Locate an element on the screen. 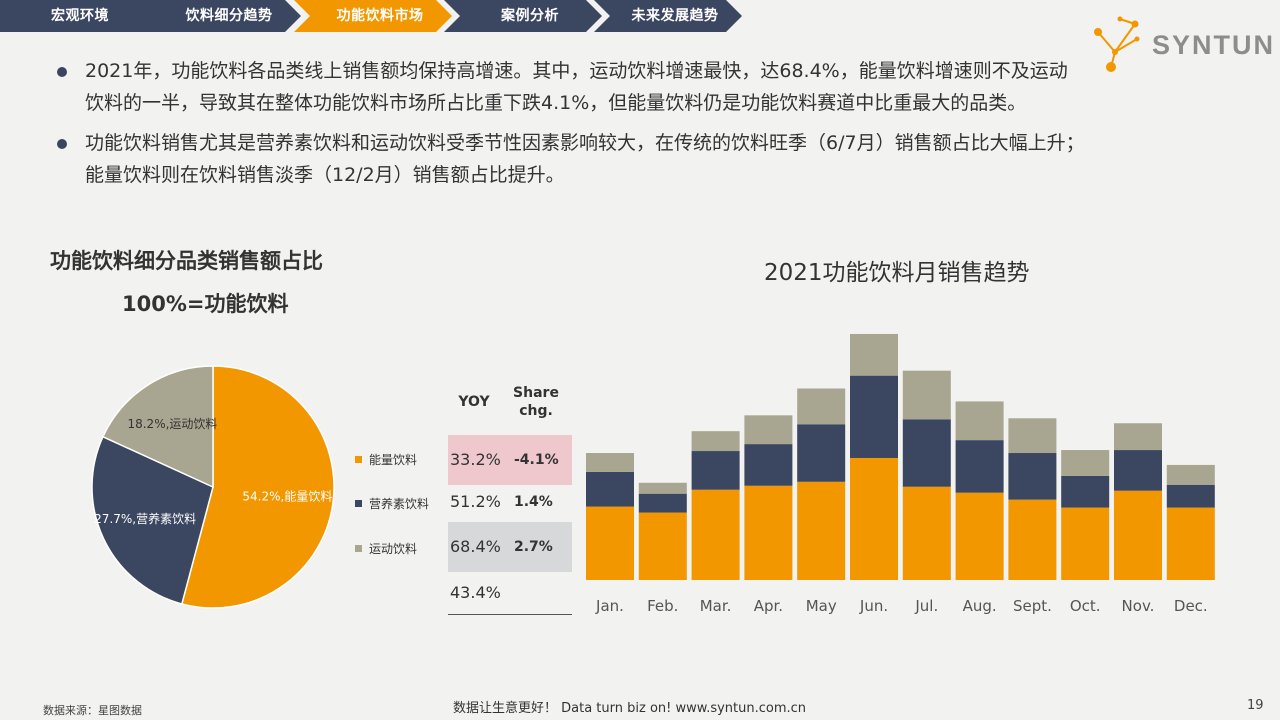 This screenshot has width=1280, height=720. table-row: 51.2% 1.4% is located at coordinates (510, 502).